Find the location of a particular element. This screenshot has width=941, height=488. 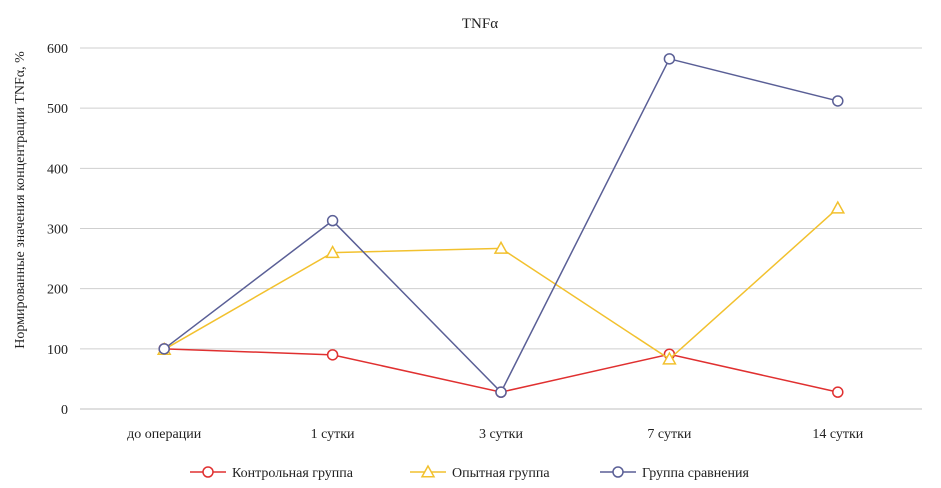

y-tick-label: 300 is located at coordinates (57, 230).